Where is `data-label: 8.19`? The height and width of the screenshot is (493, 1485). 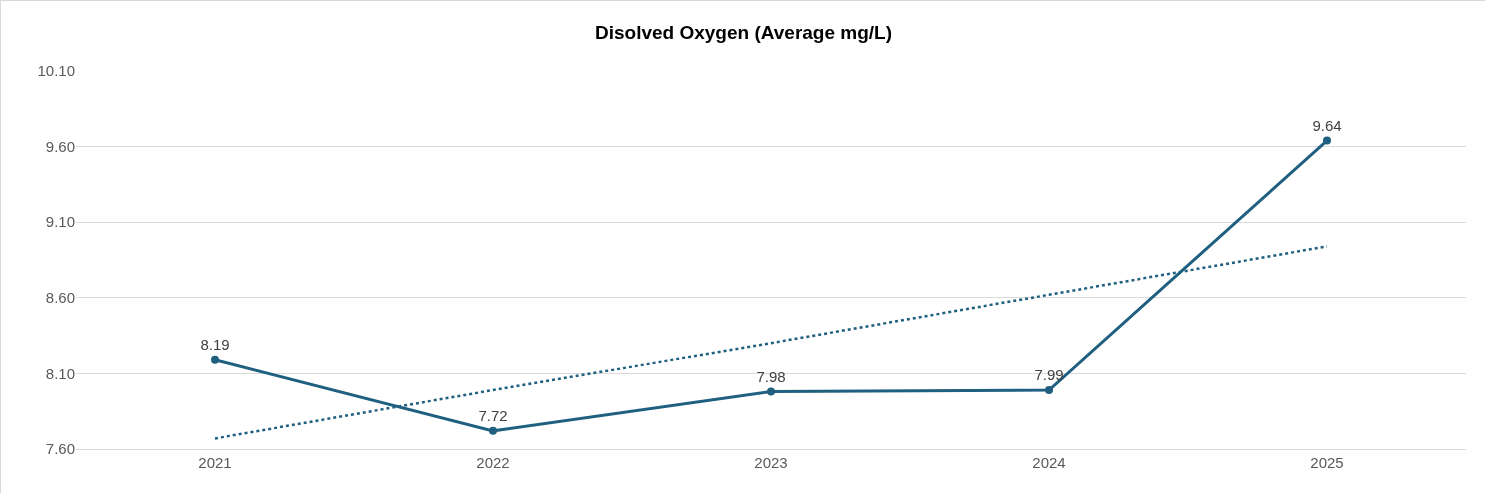
data-label: 8.19 is located at coordinates (215, 345).